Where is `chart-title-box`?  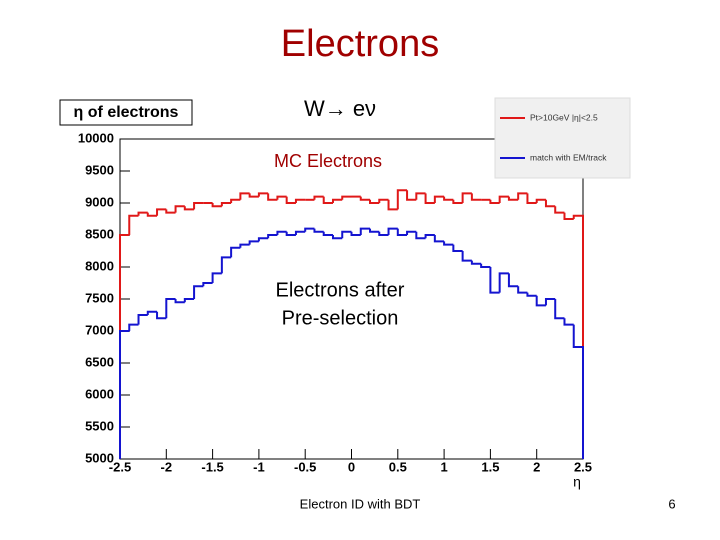
chart-title-box is located at coordinates (126, 112).